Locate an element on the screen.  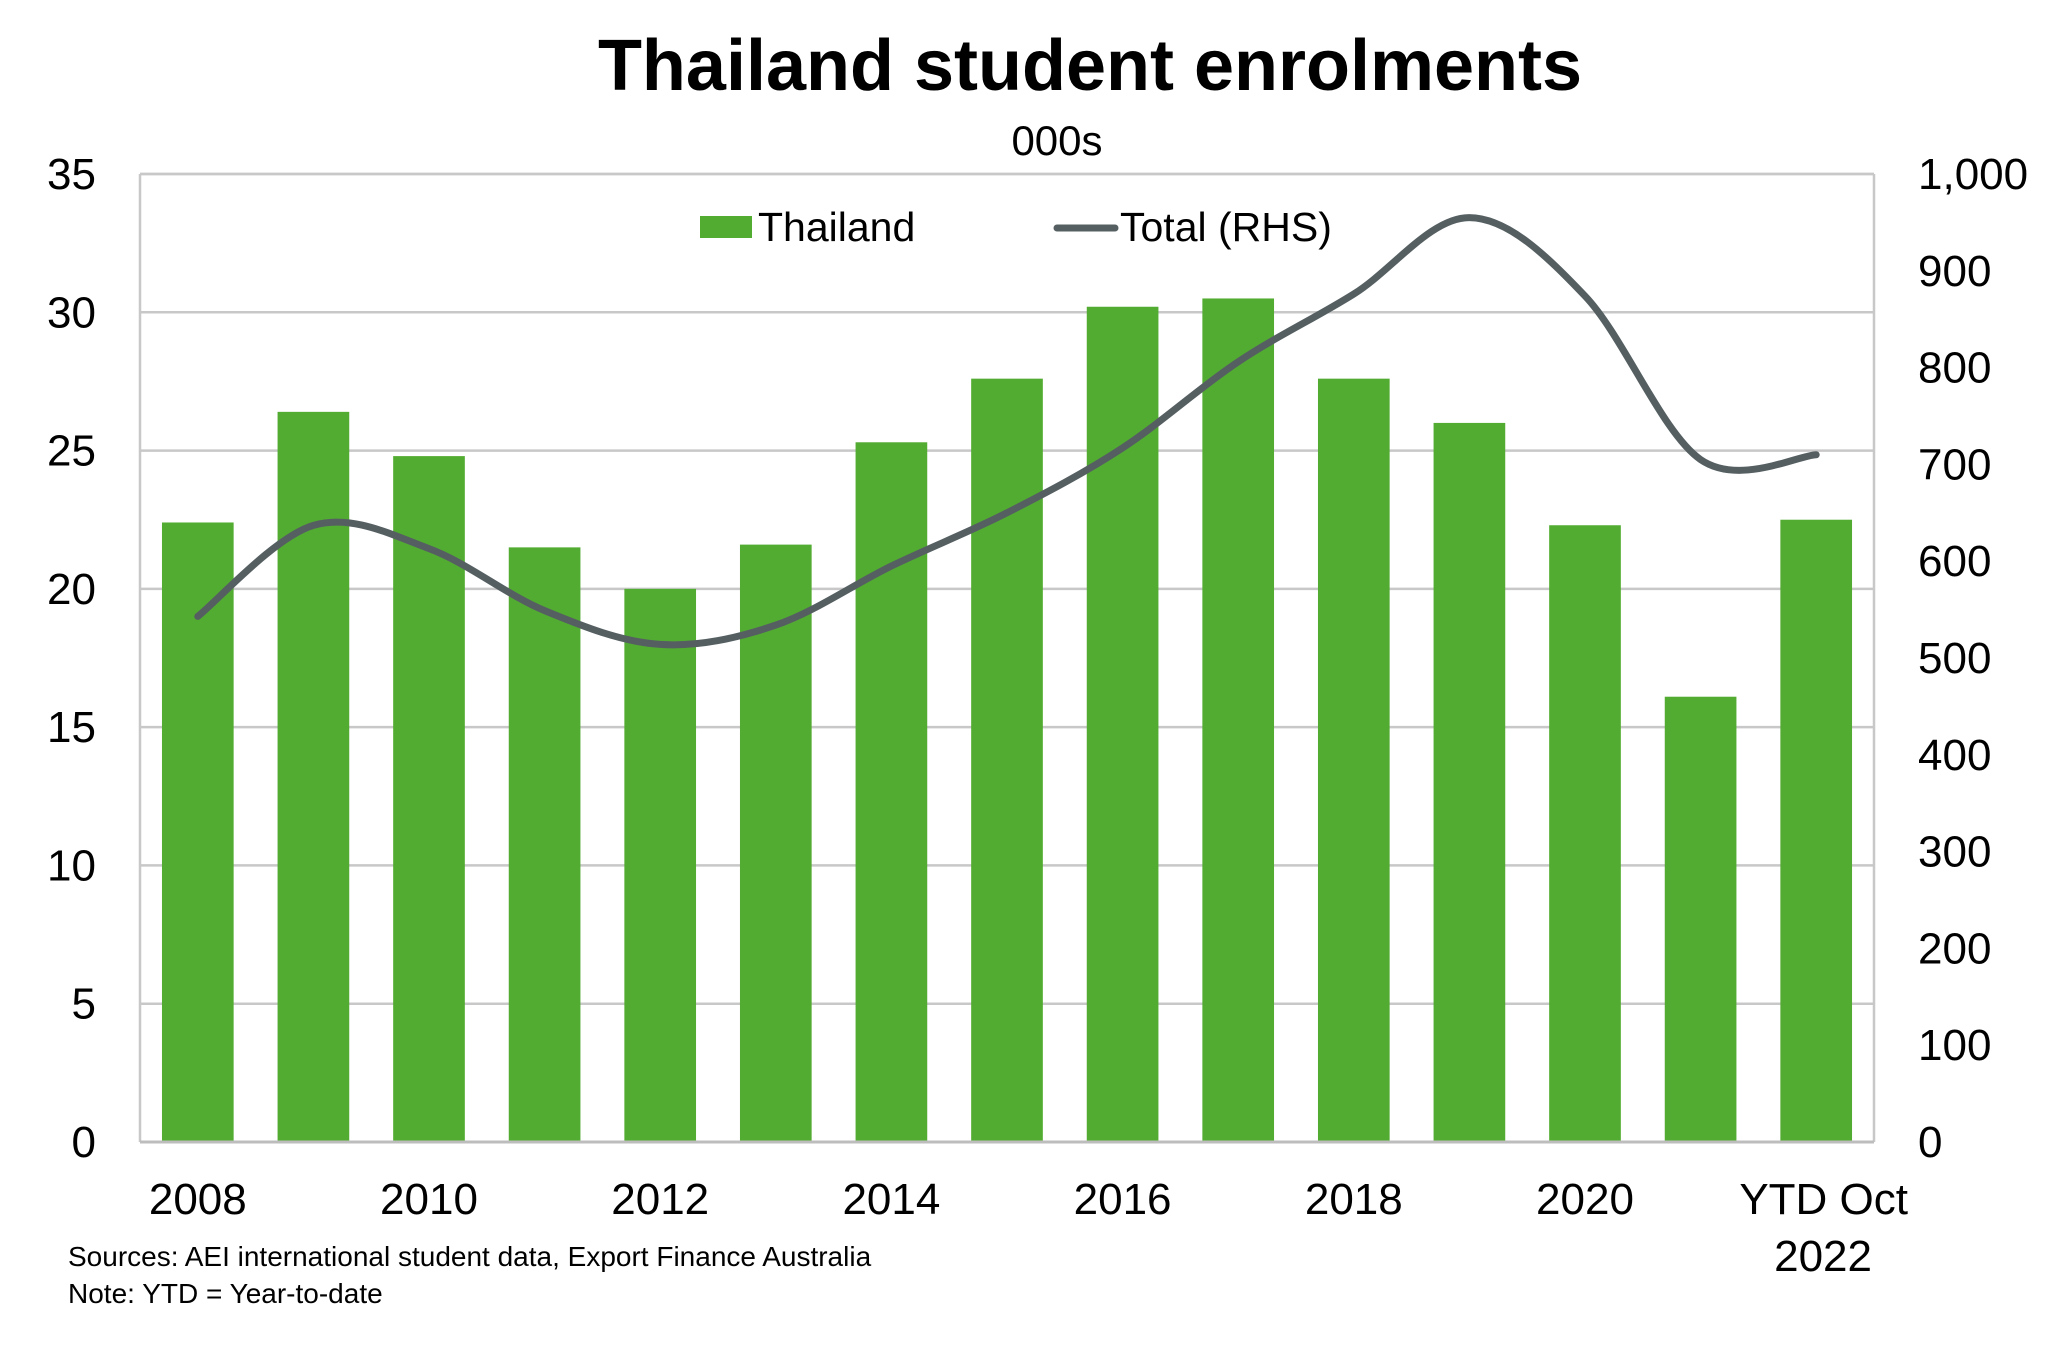
right-axis-tick-label: 500 is located at coordinates (1954, 658).